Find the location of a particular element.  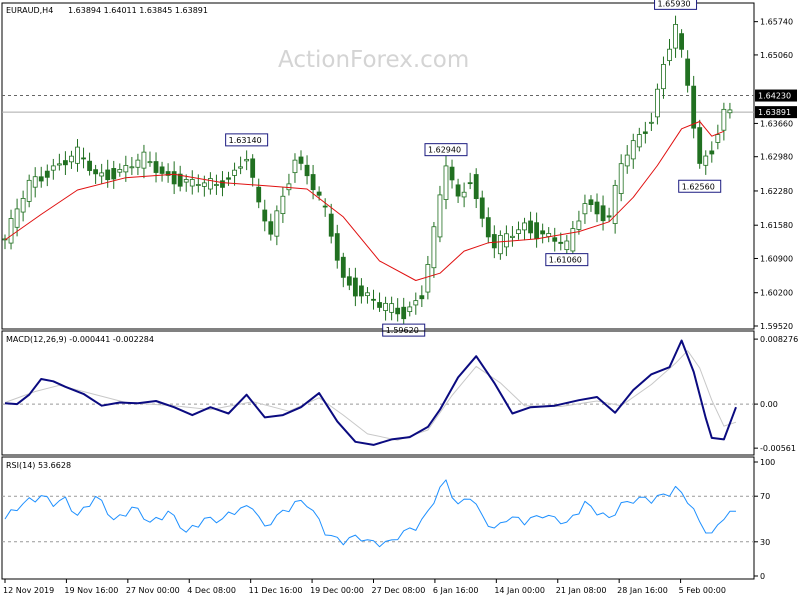

current-price-label: 1.63891 is located at coordinates (774, 112).